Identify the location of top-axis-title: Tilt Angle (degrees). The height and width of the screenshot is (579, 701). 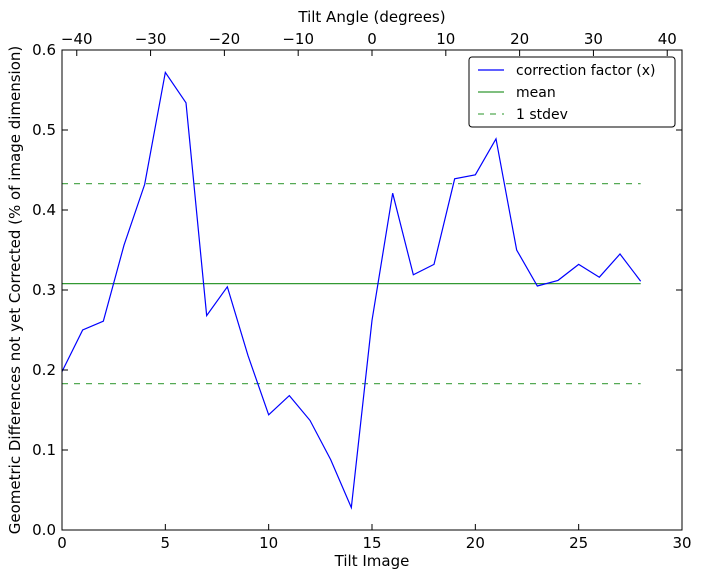
(371, 17).